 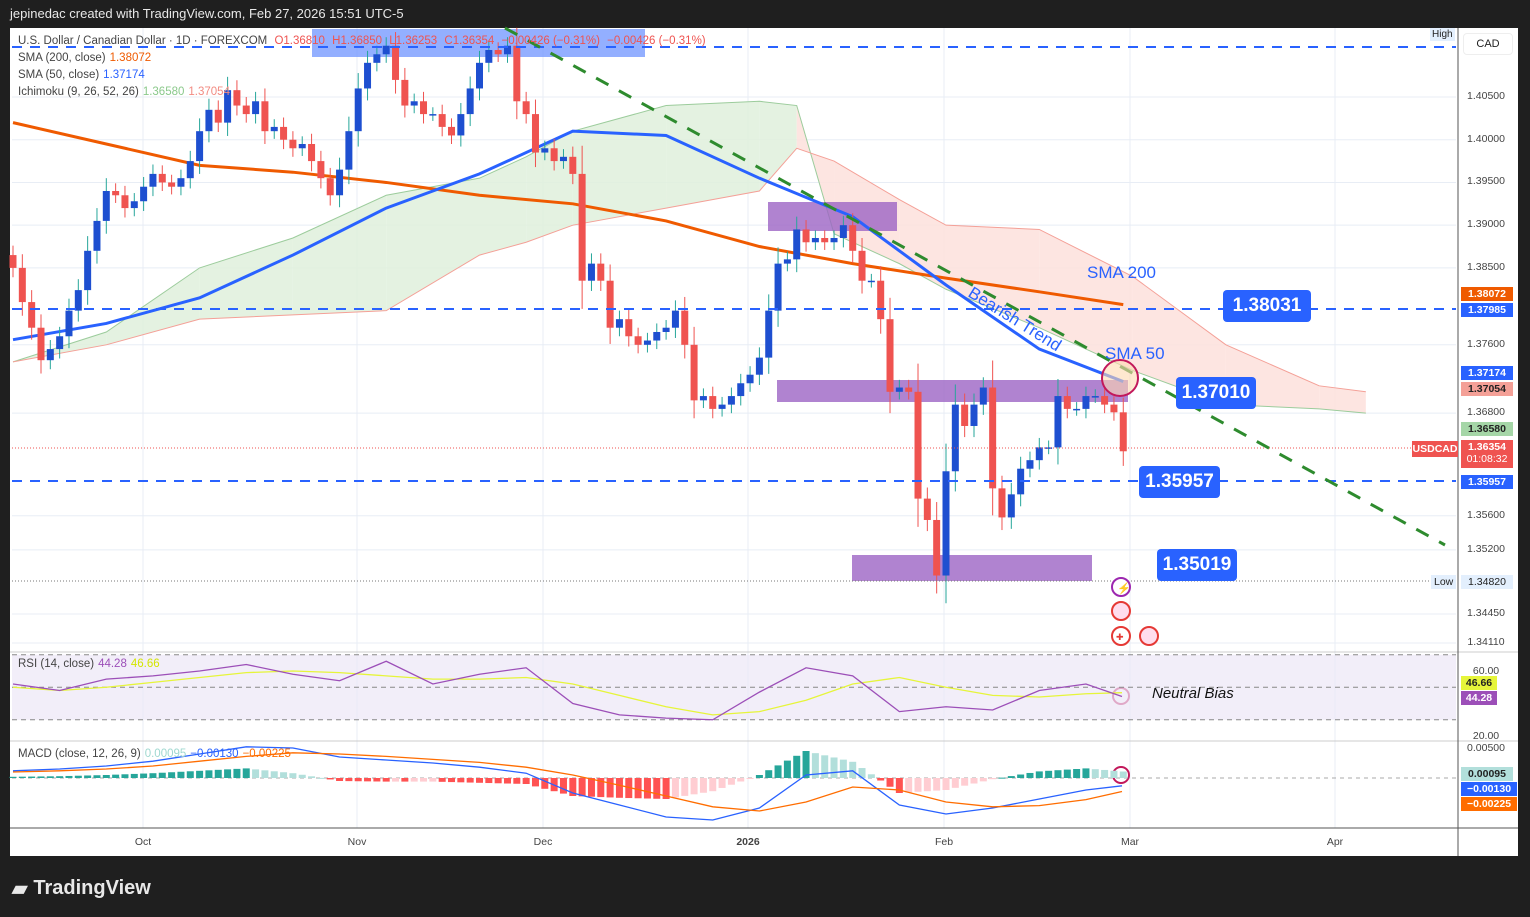 What do you see at coordinates (1121, 272) in the screenshot?
I see `sma200-annotation: SMA 200` at bounding box center [1121, 272].